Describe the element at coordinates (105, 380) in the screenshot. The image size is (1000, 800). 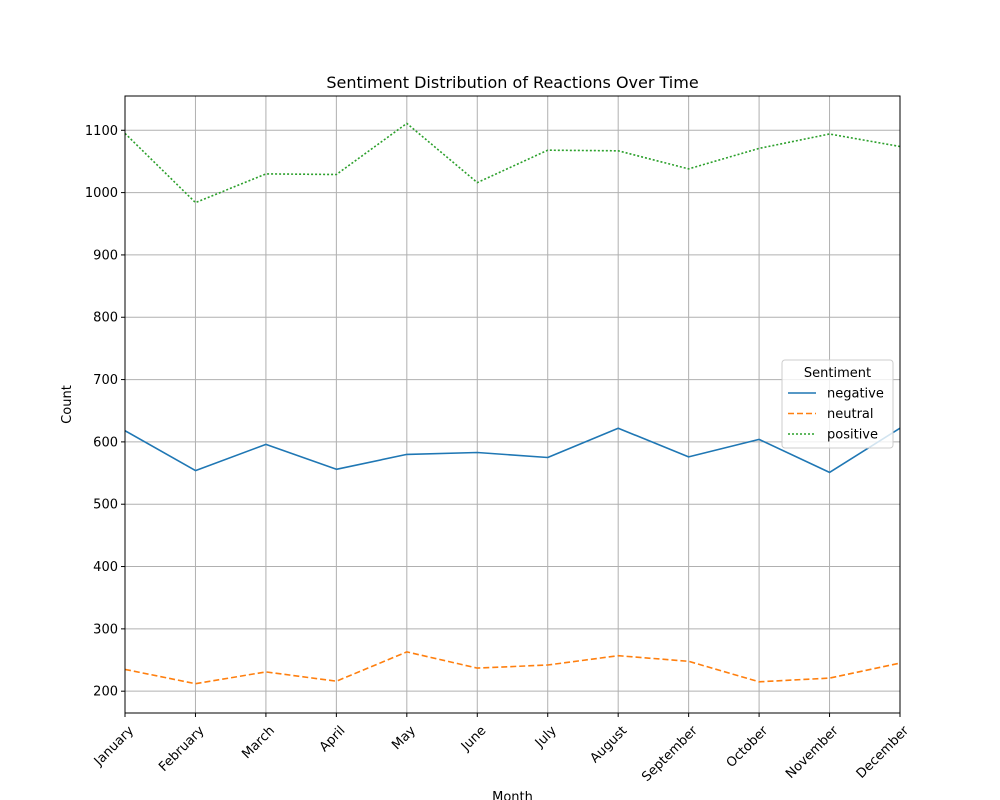
I see `y-tick-label: 700` at that location.